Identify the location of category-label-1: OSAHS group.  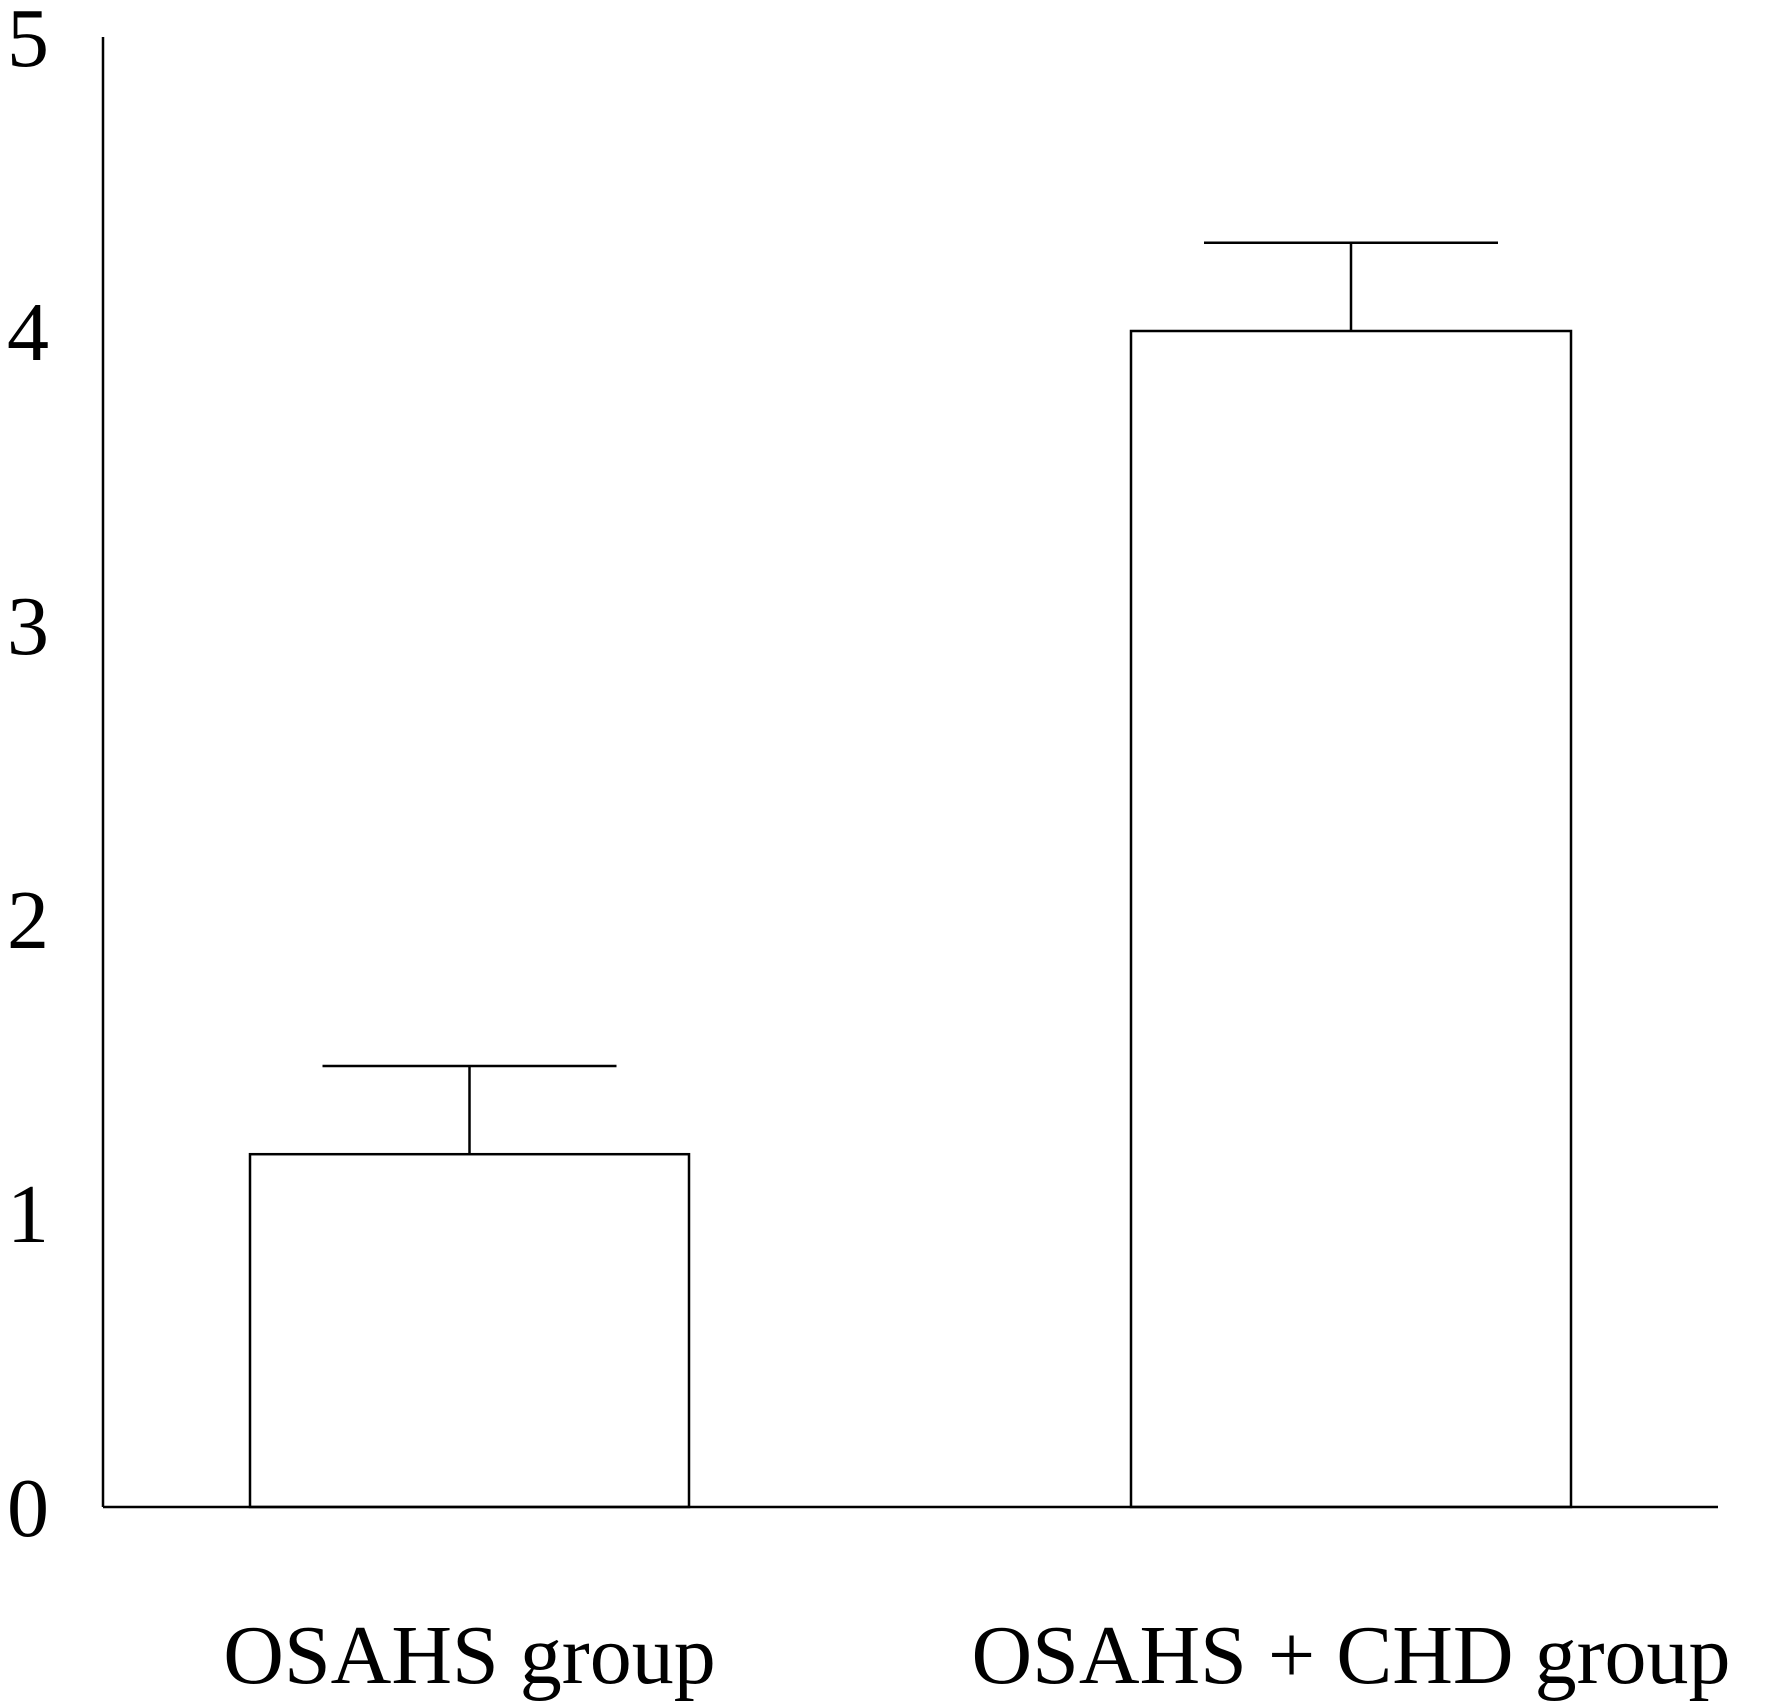
(469, 1655).